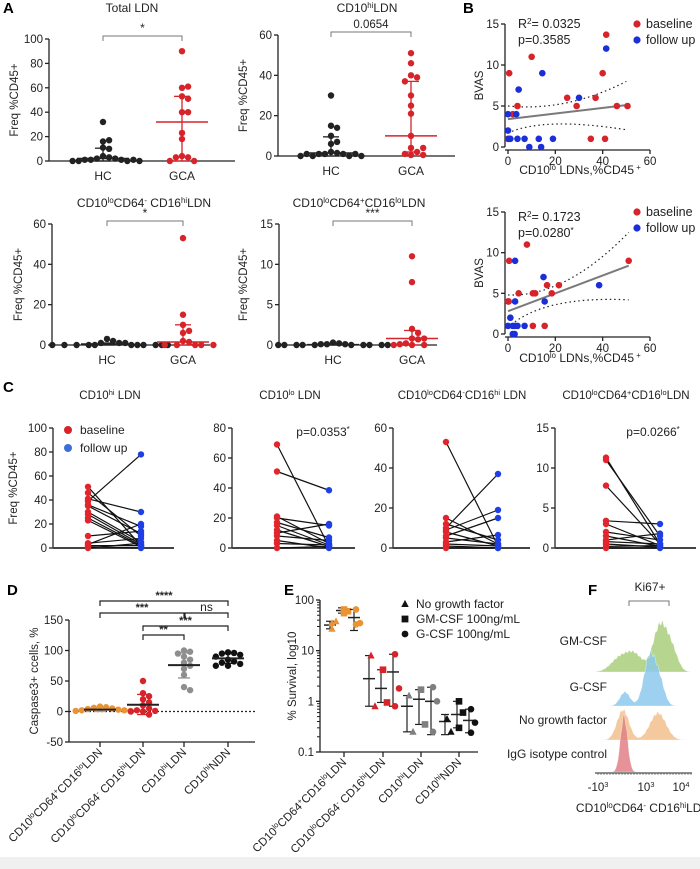  What do you see at coordinates (266, 265) in the screenshot?
I see `text-run: 10` at bounding box center [266, 265].